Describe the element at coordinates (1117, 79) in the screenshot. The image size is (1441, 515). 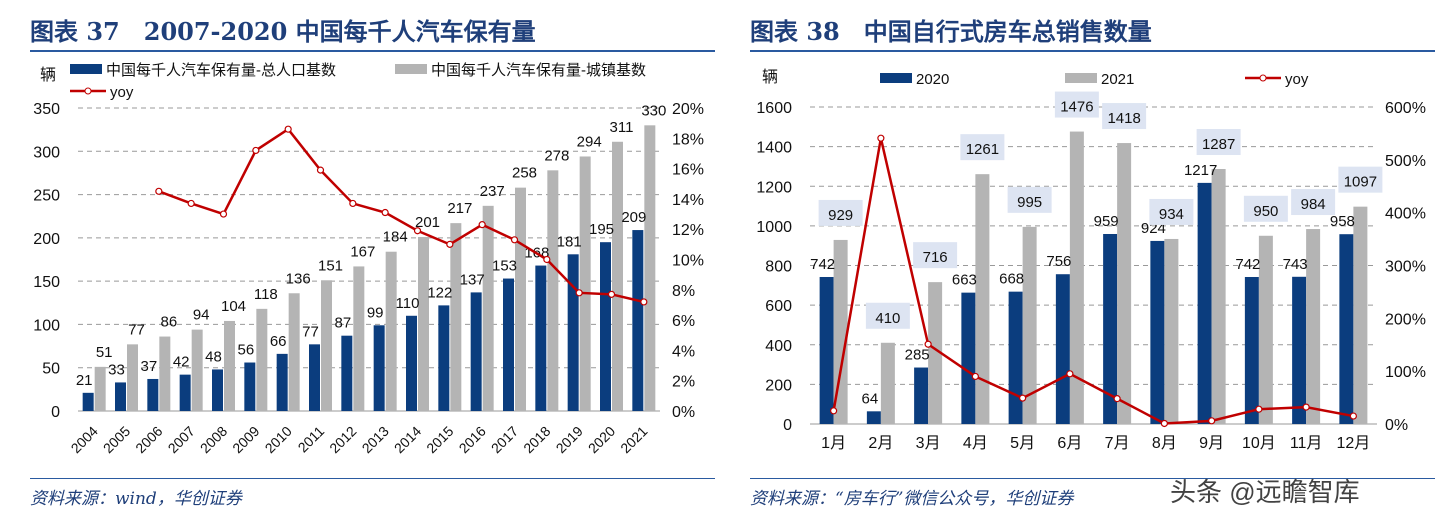
I see `legend-label: 2021` at that location.